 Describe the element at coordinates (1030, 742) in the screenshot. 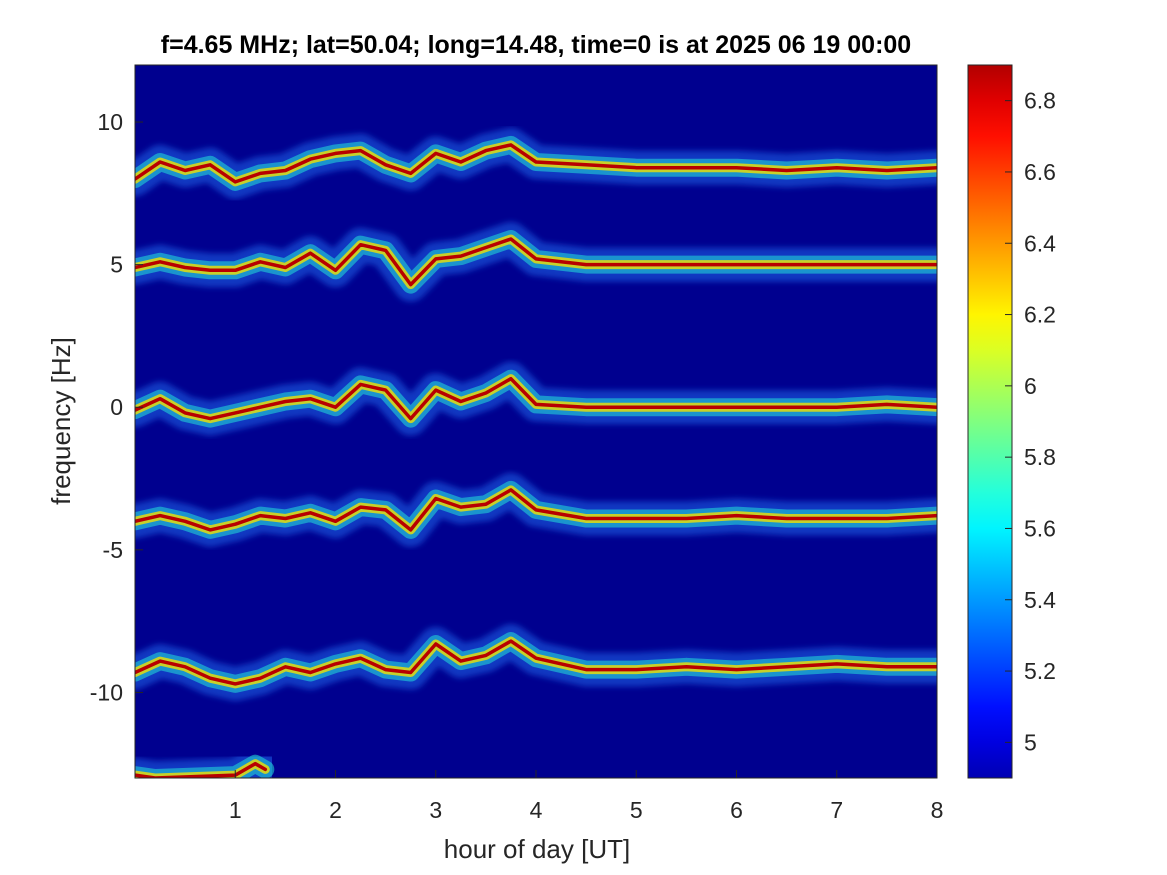

I see `colorbar-tick-label: 5` at that location.